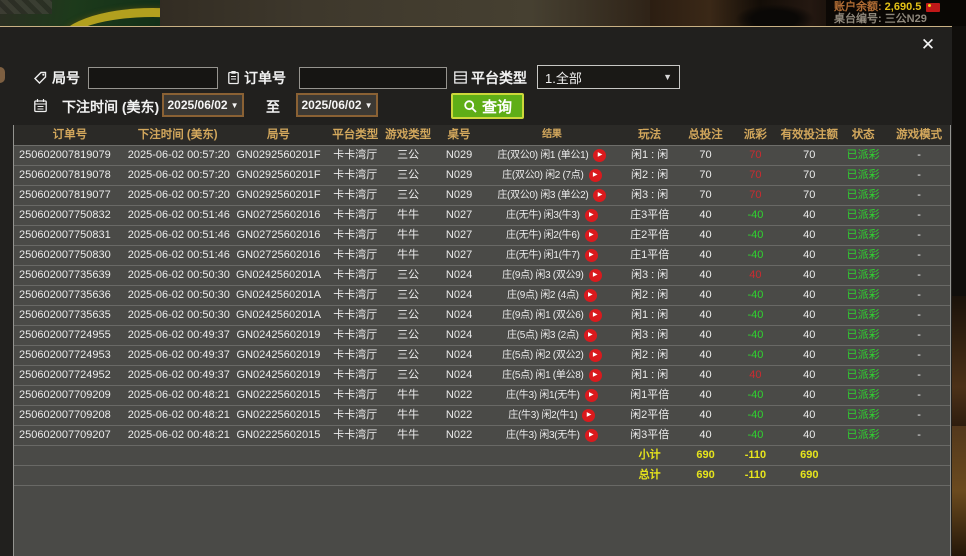 This screenshot has height=556, width=966. What do you see at coordinates (65, 235) in the screenshot?
I see `cell-order: 250602007750831` at bounding box center [65, 235].